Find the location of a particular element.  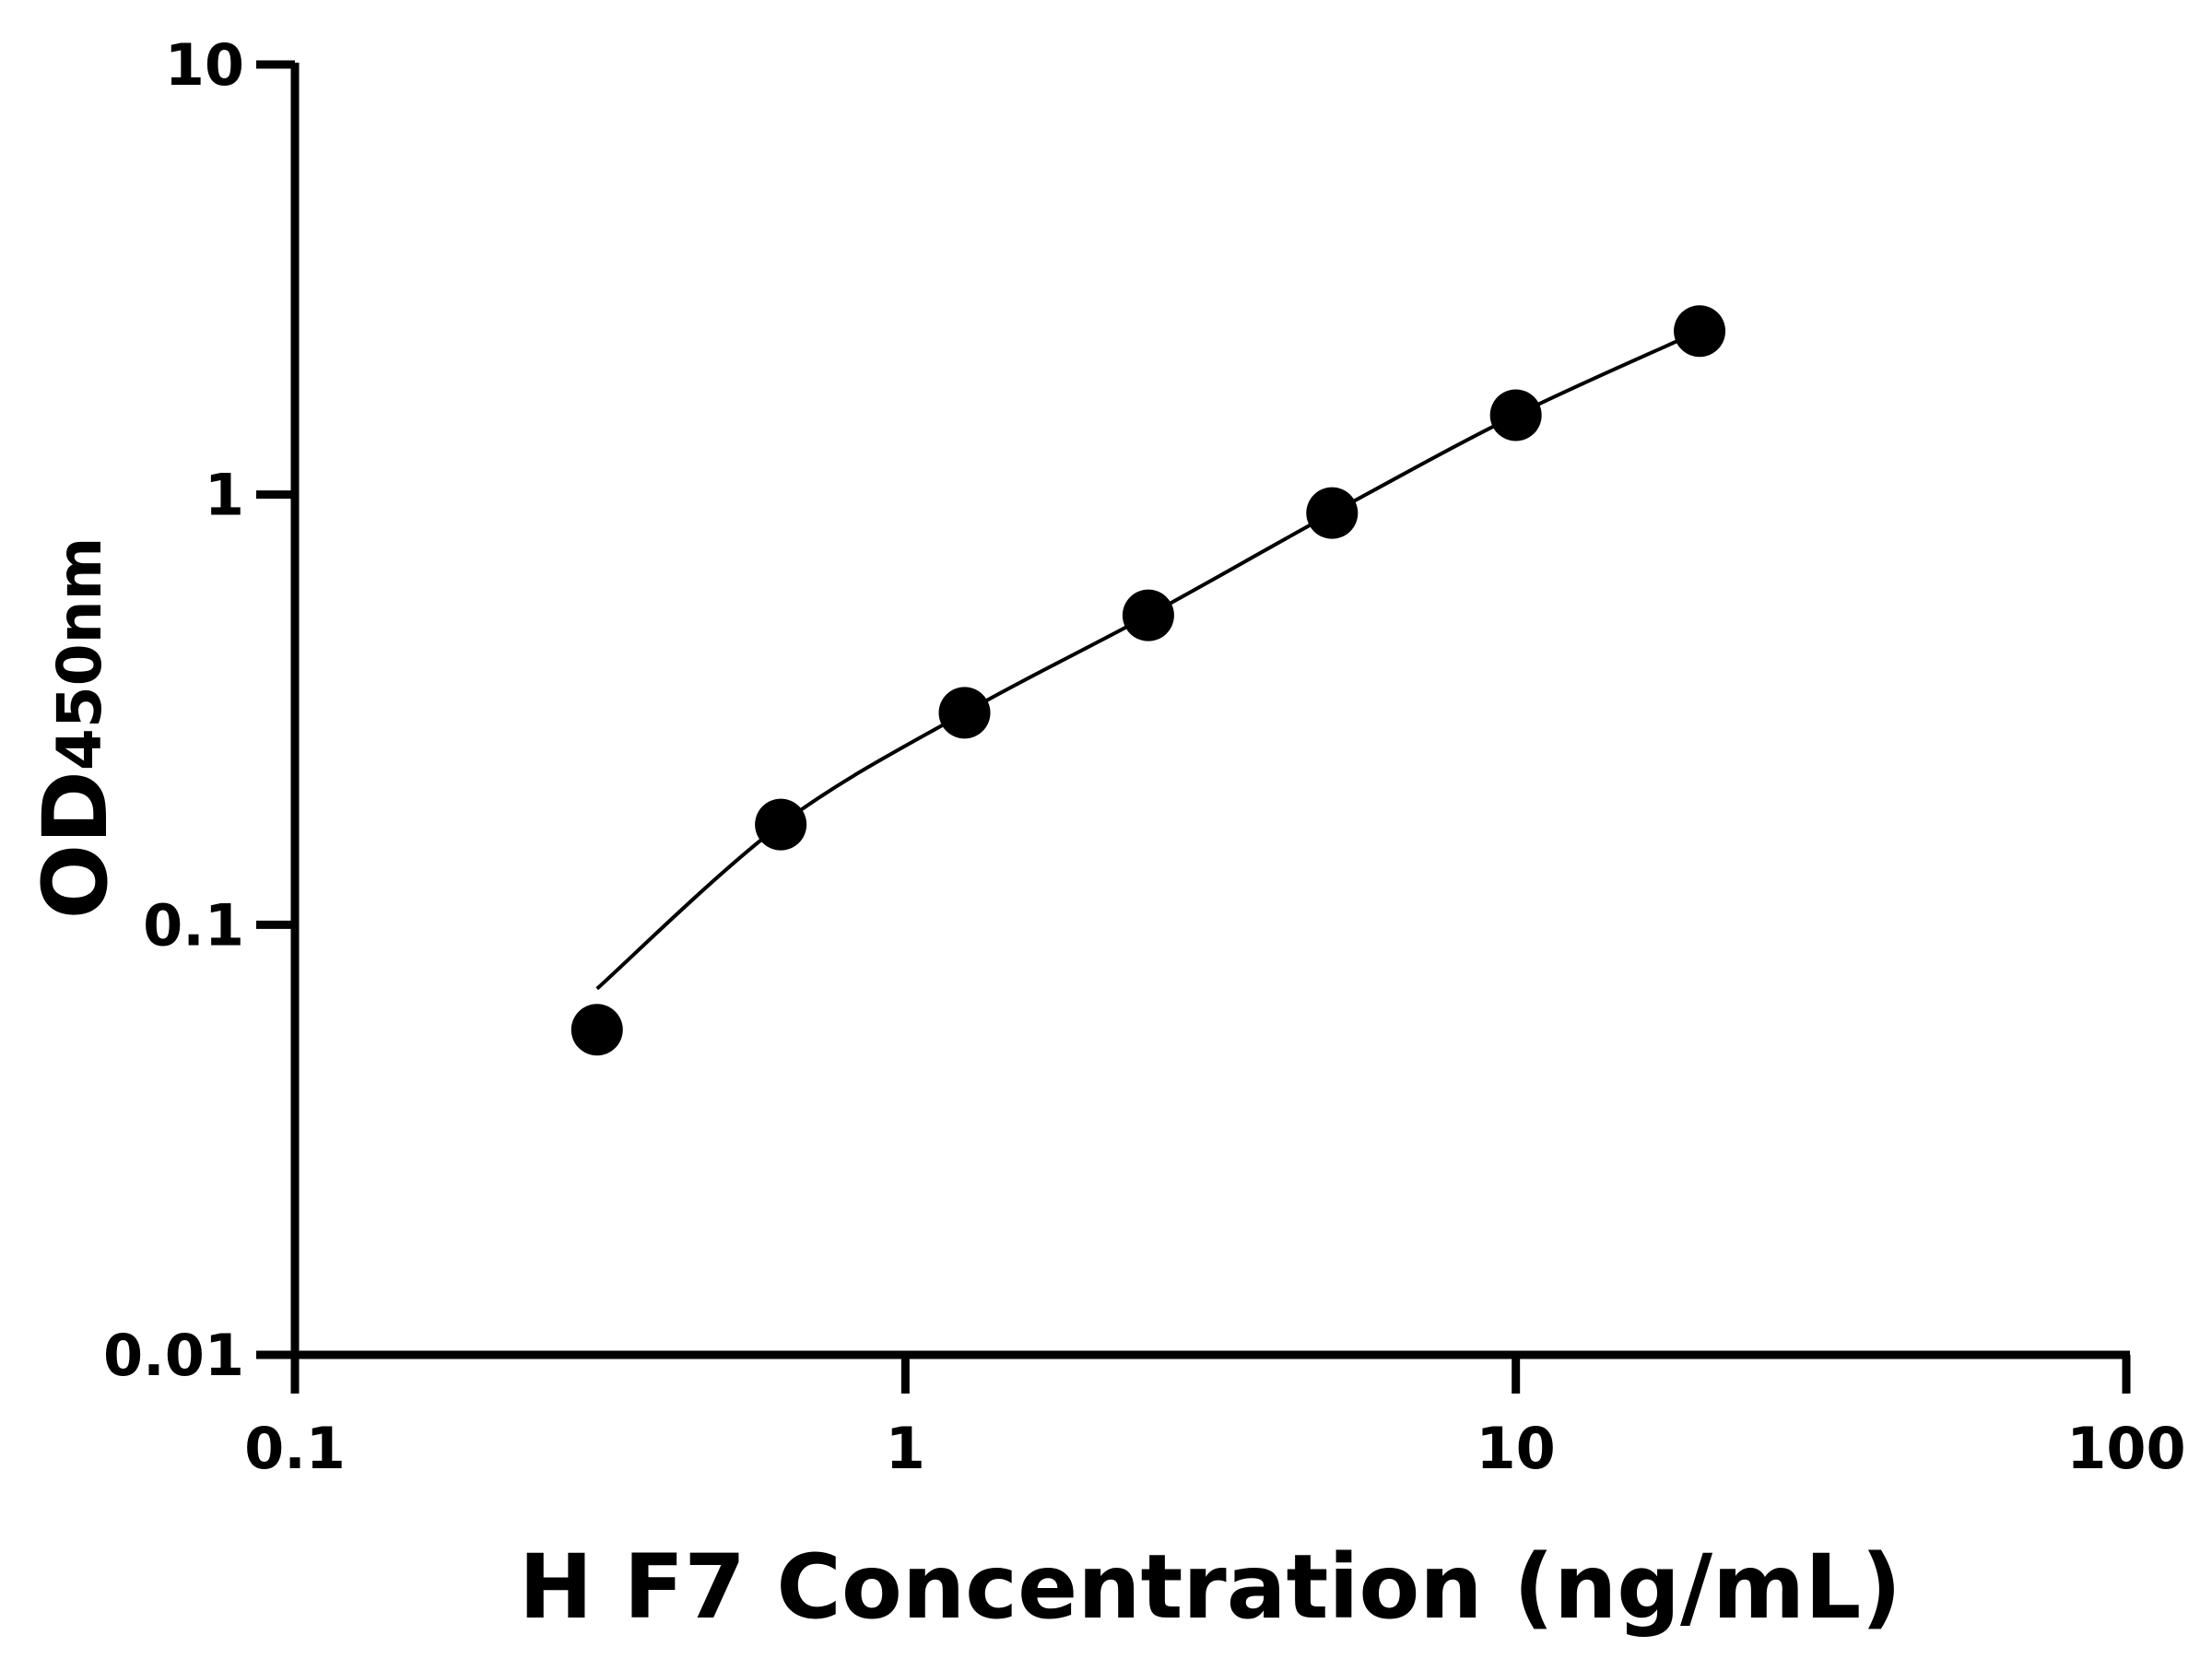

y-tick-label: 0.01 is located at coordinates (173, 1355).